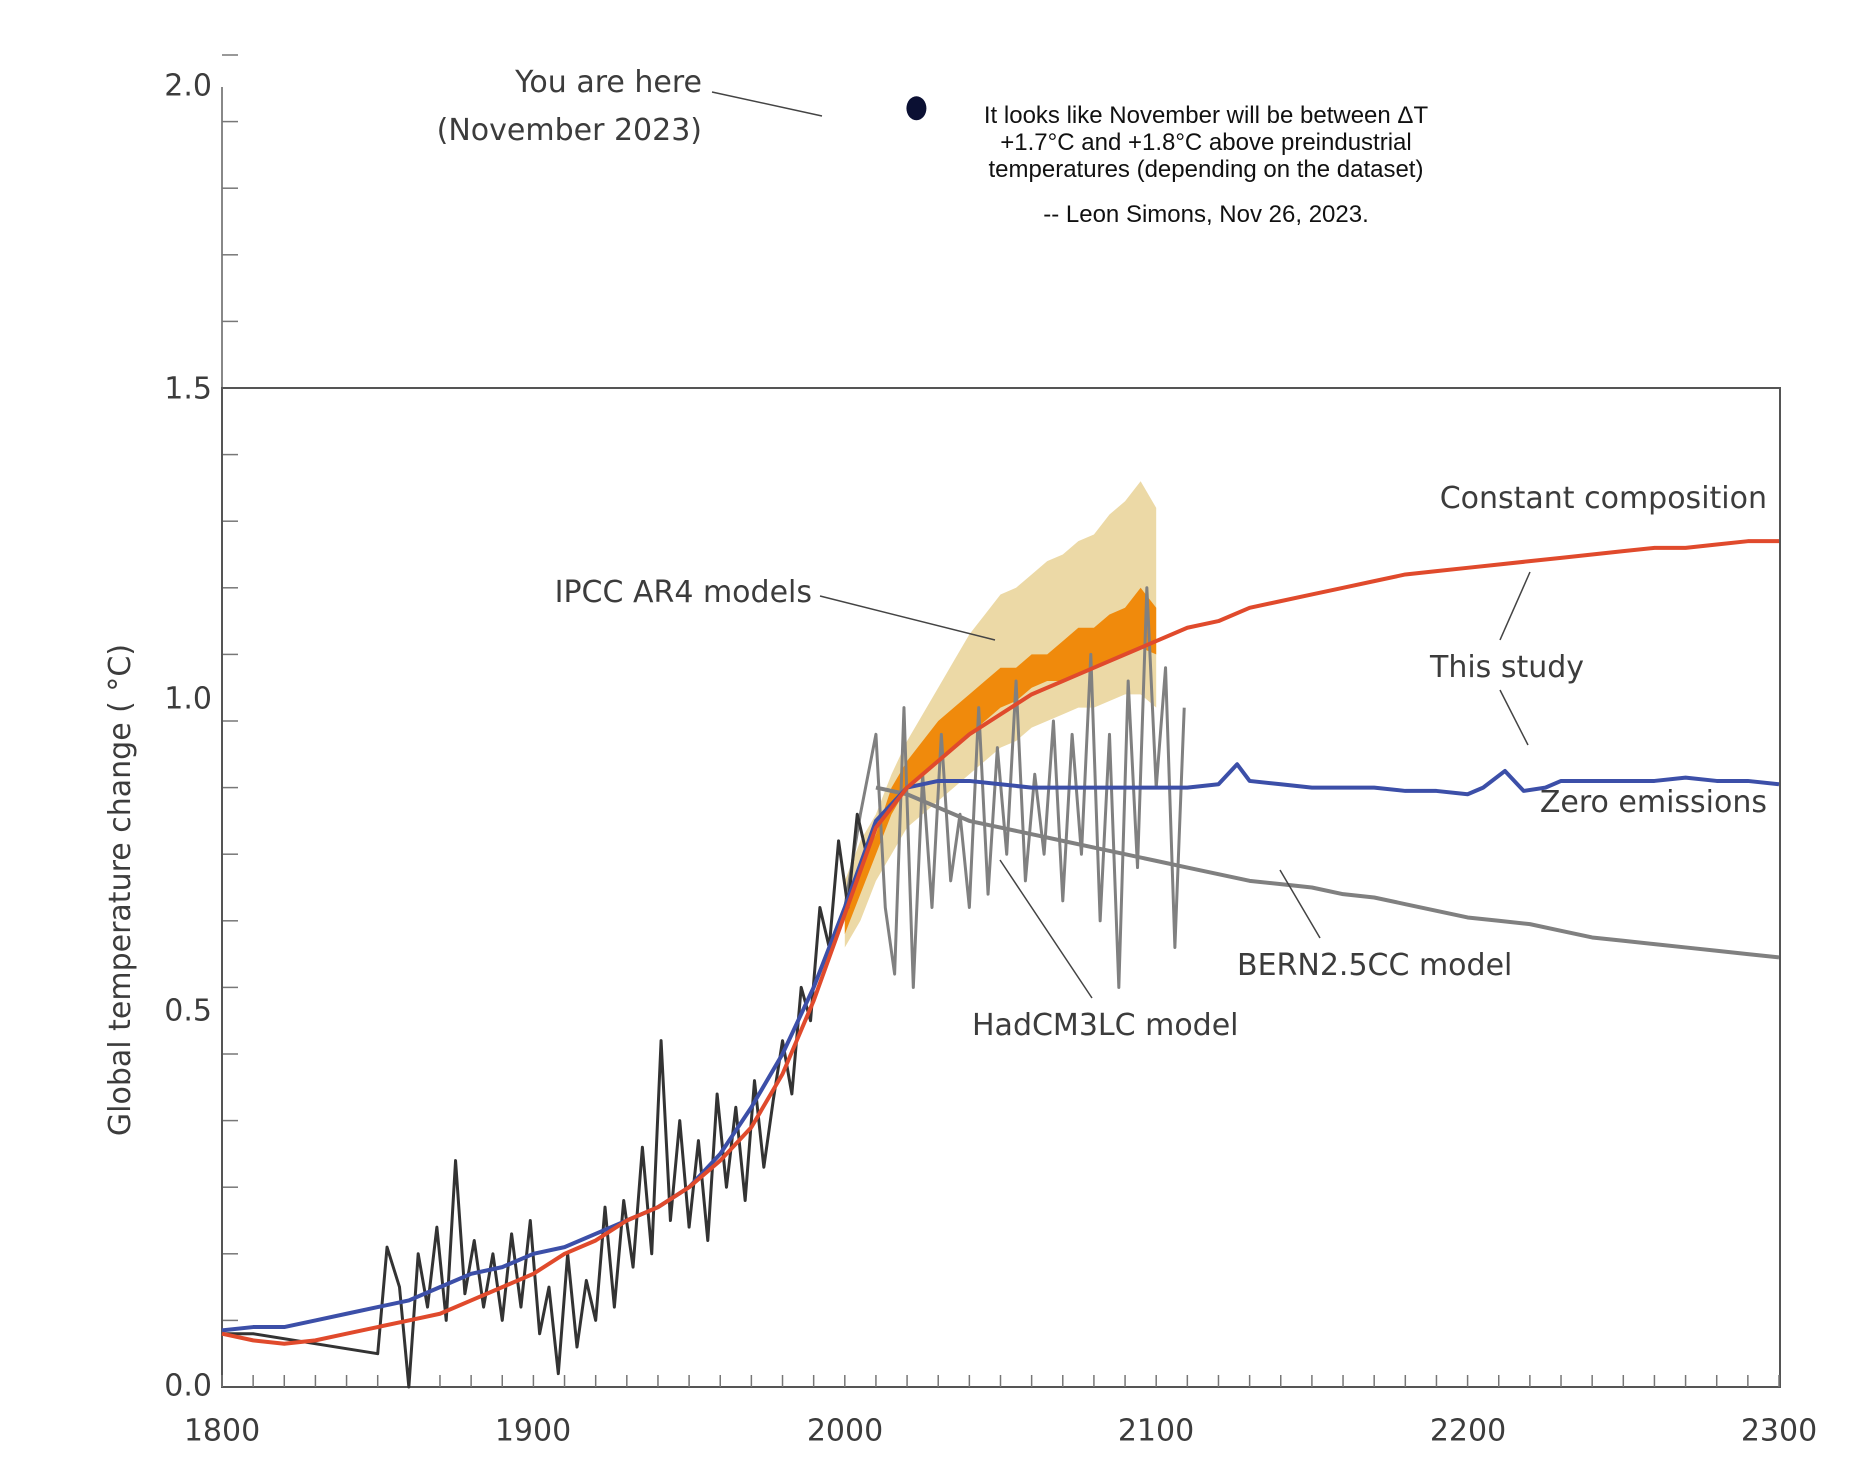 The image size is (1853, 1477). I want to click on note-attribution: -- Leon Simons, Nov 26, 2023., so click(1206, 214).